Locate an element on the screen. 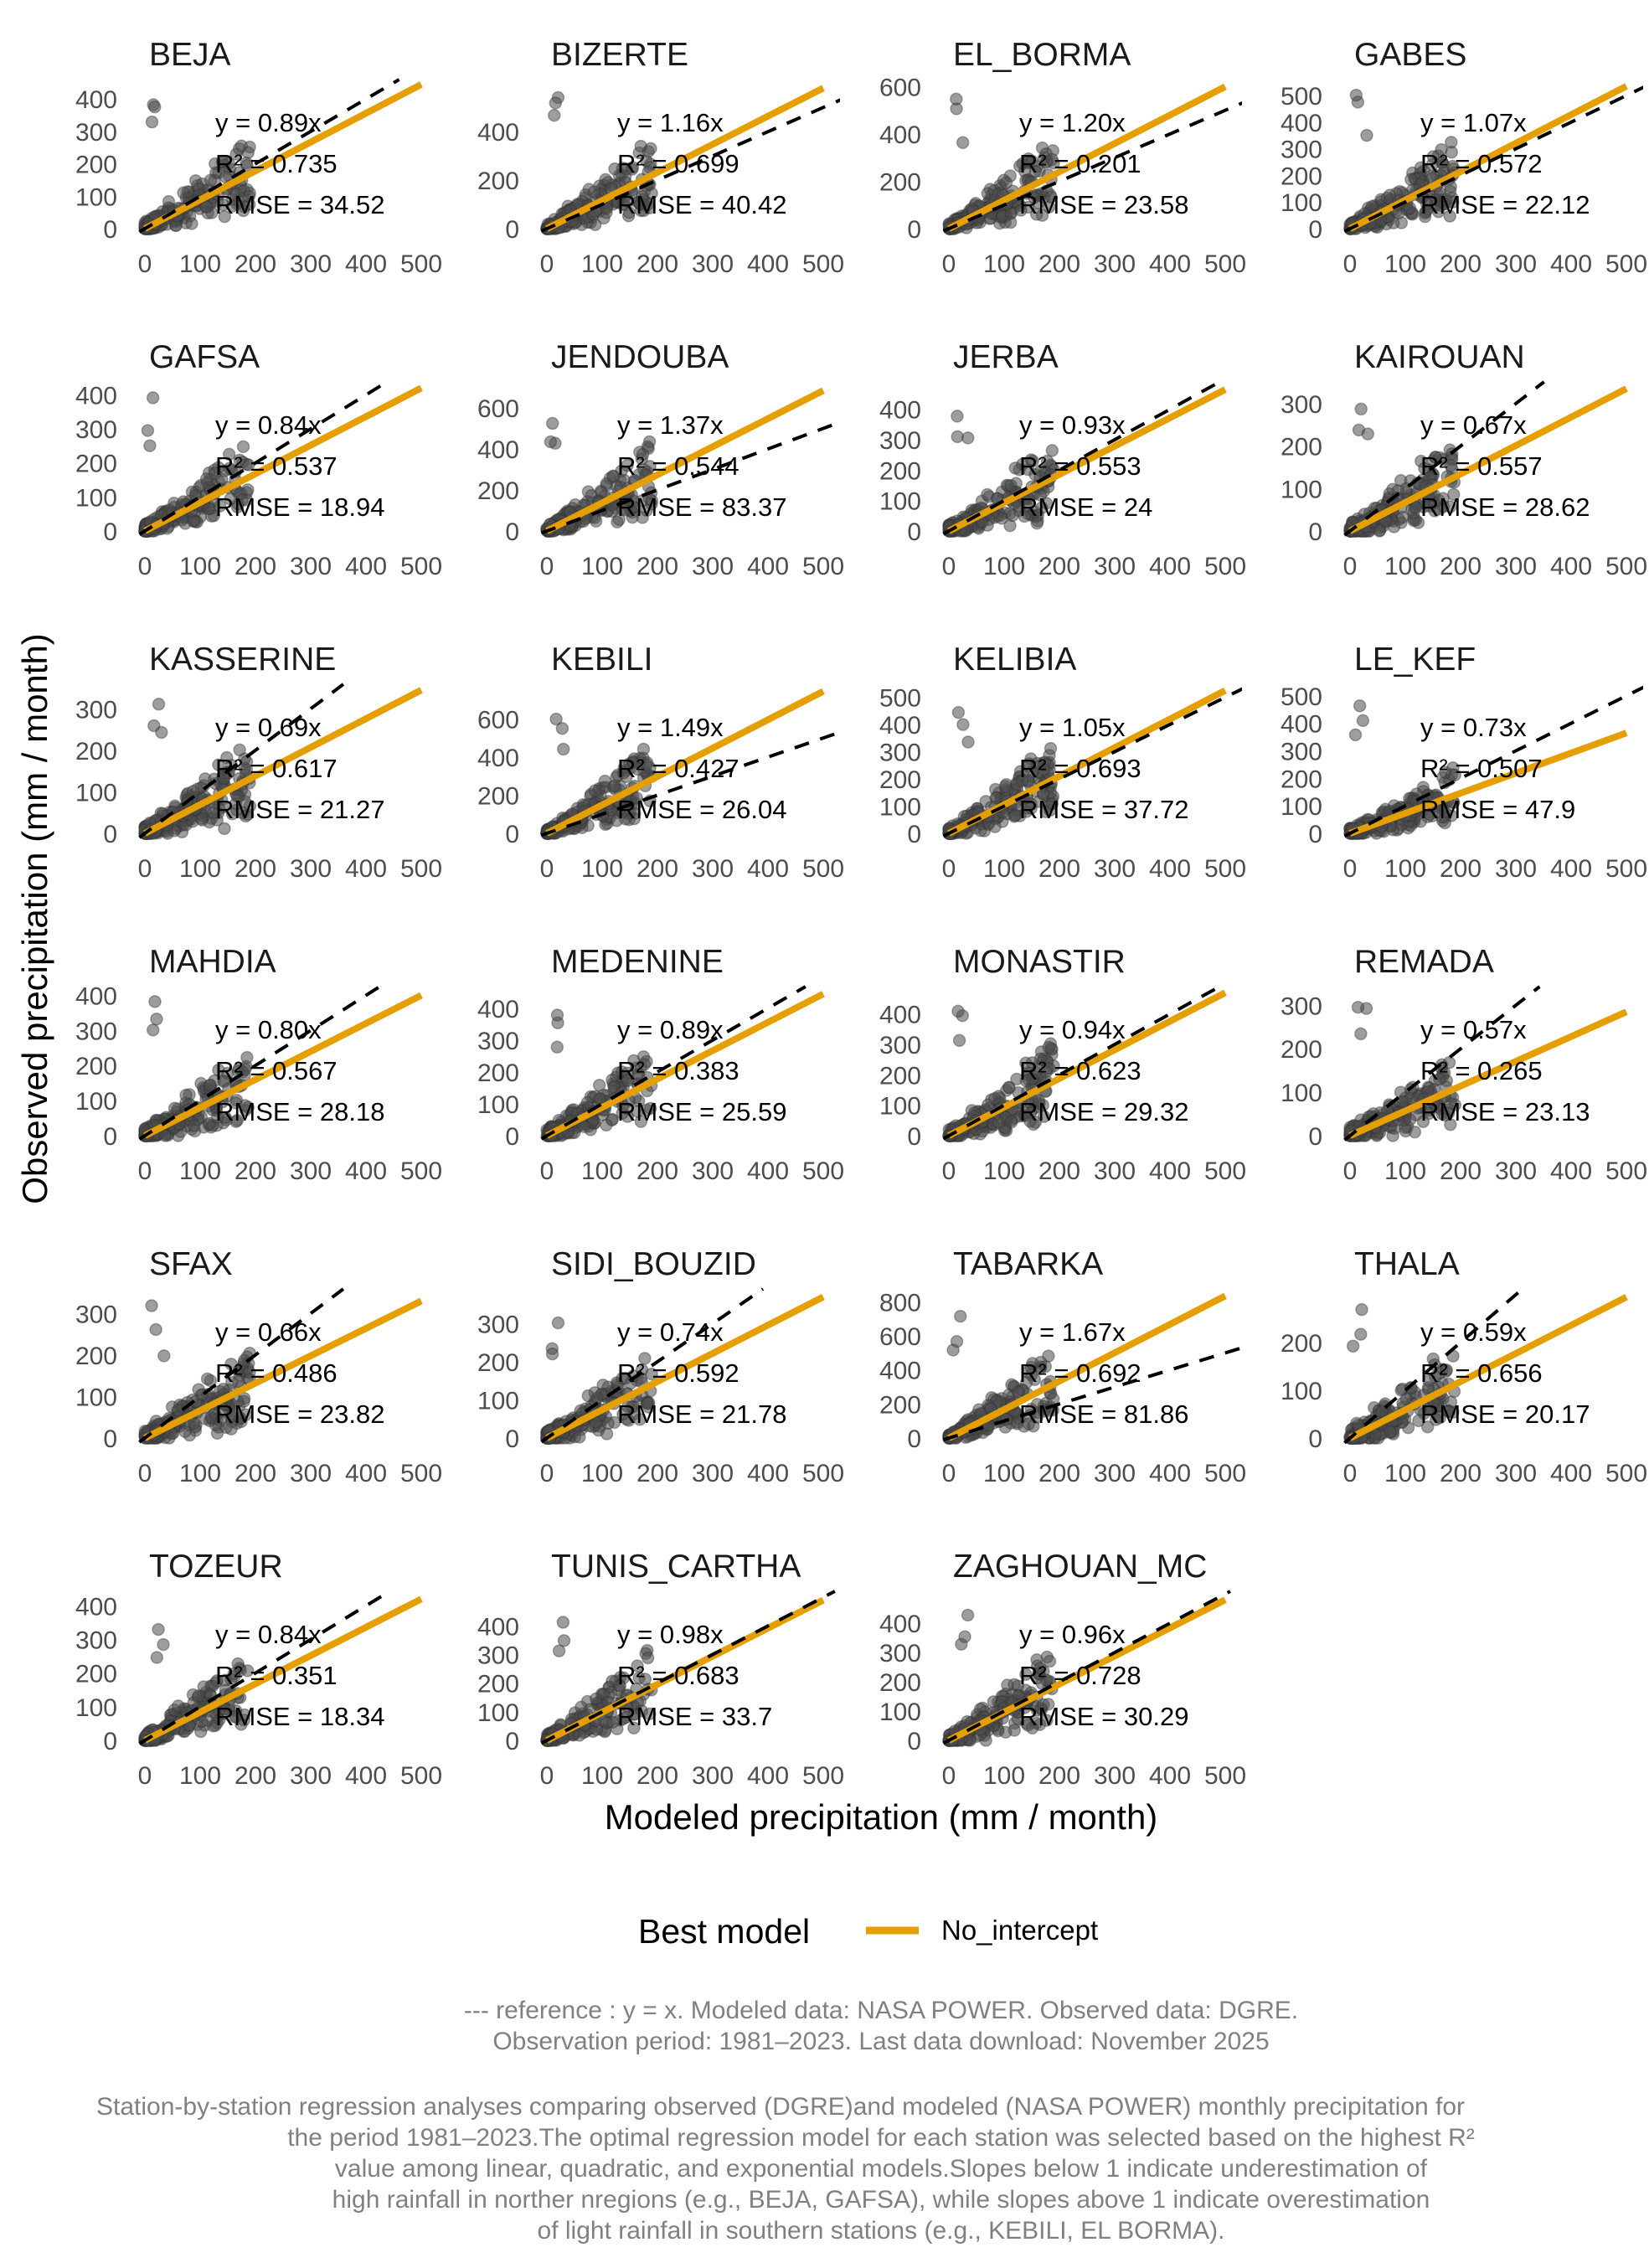  annotation-r2: R² = 0.557 is located at coordinates (1481, 466).